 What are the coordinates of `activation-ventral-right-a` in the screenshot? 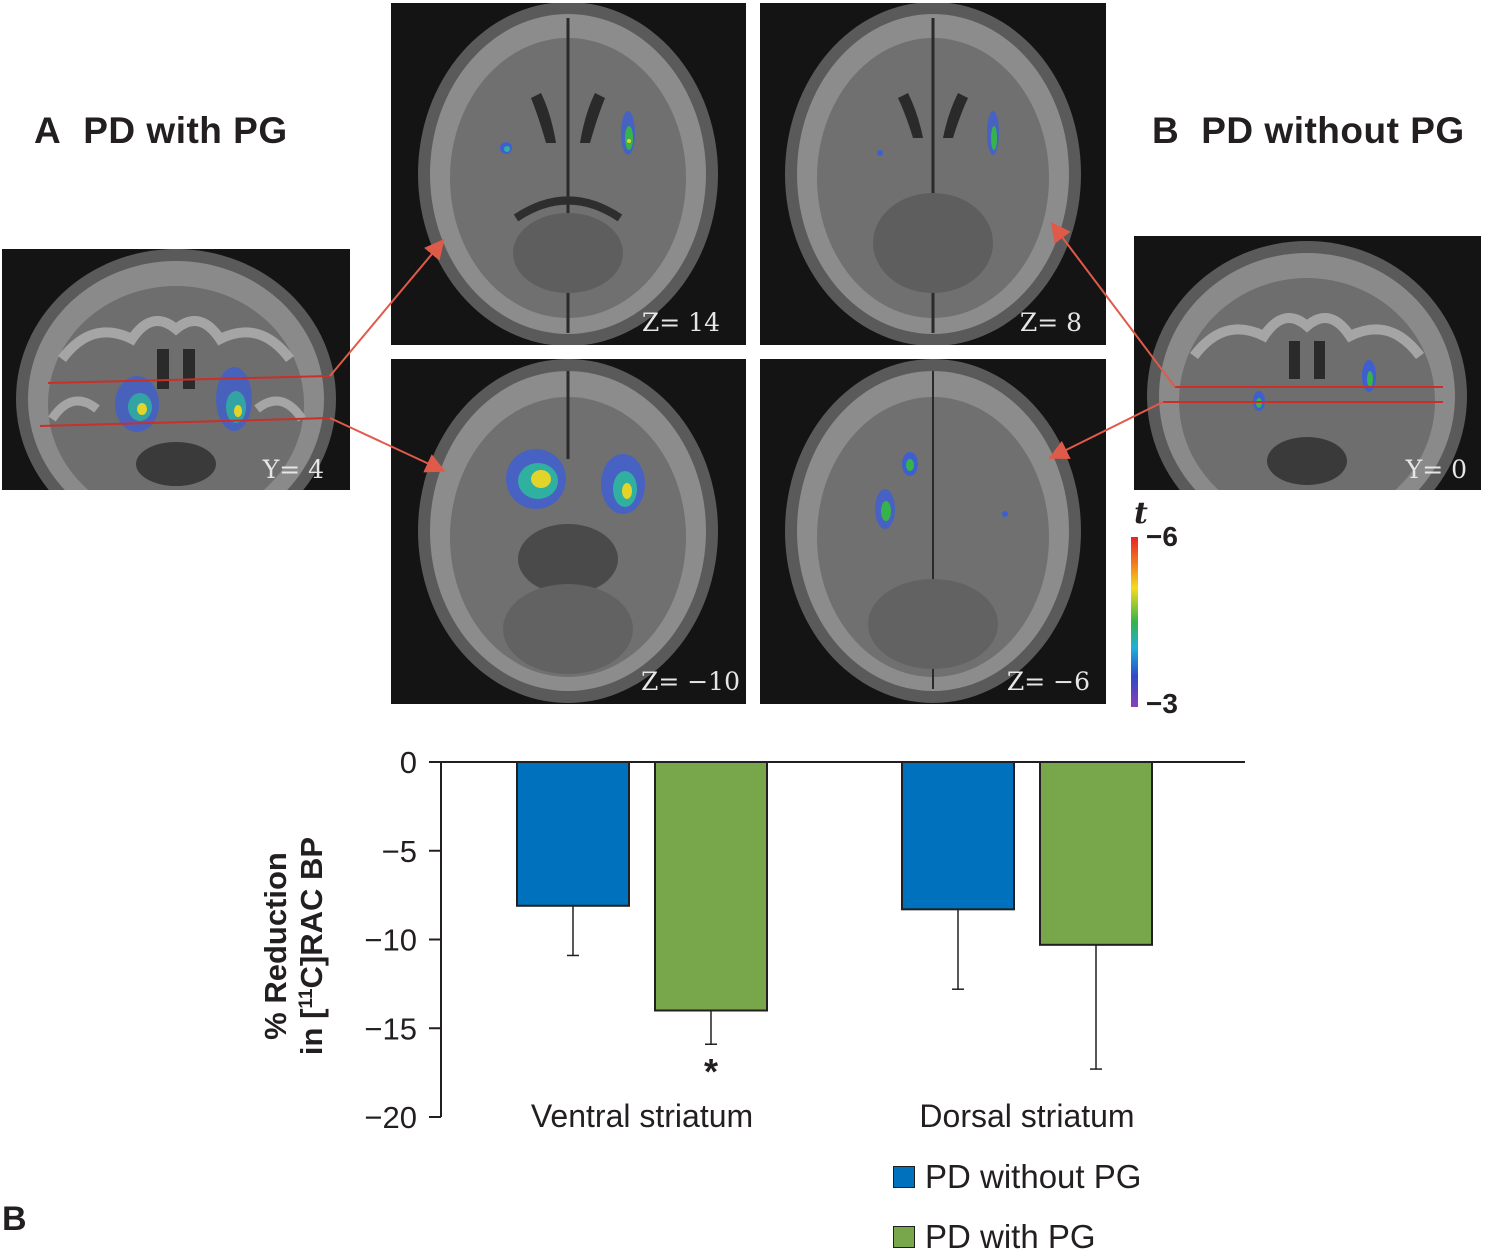 It's located at (623, 484).